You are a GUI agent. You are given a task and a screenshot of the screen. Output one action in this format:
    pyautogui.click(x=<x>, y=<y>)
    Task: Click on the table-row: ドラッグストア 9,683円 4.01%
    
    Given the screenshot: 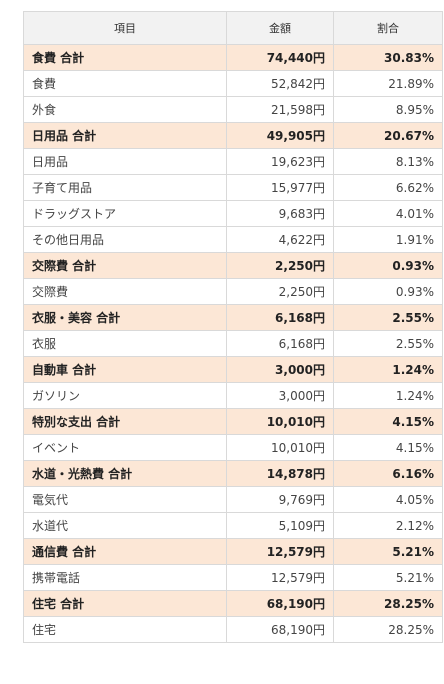 What is the action you would take?
    pyautogui.click(x=233, y=213)
    